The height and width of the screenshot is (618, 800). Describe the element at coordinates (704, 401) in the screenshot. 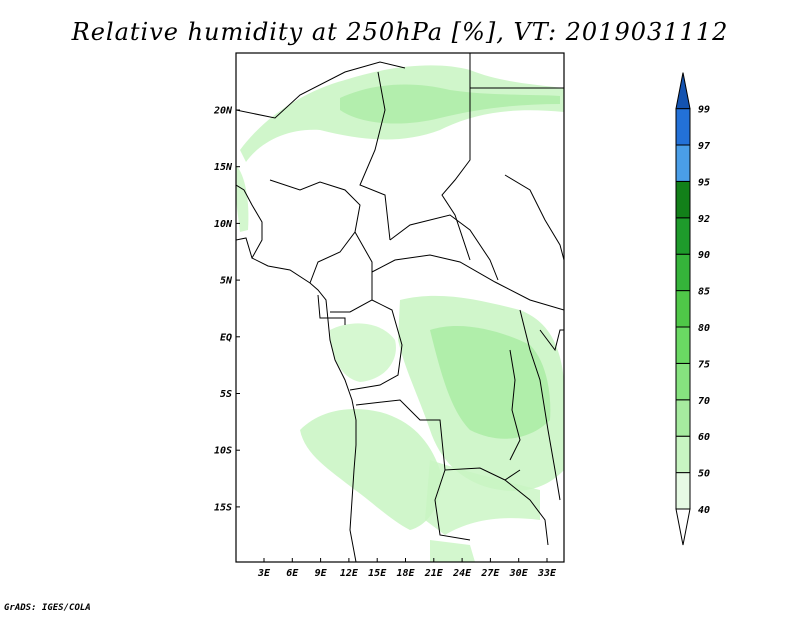

I see `colorbar-label: 70` at that location.